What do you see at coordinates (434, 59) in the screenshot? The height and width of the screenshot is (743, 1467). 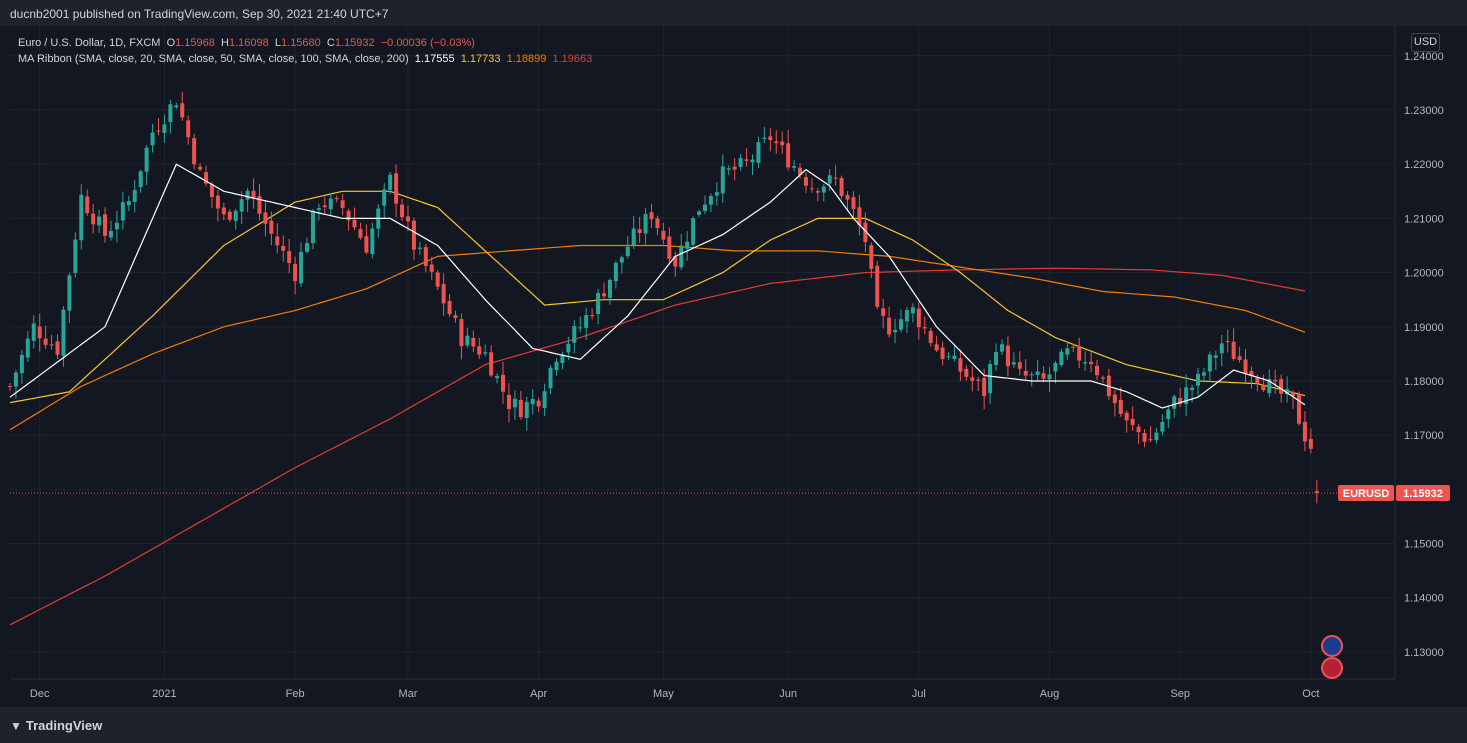 I see `ma20-value: 1.17555` at bounding box center [434, 59].